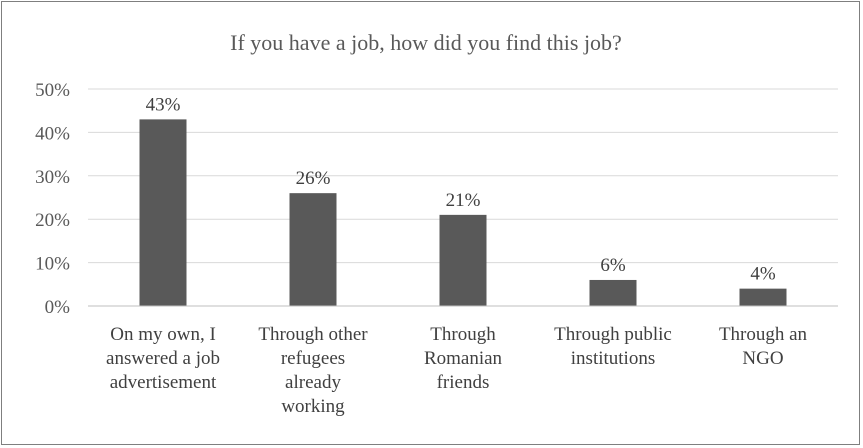 This screenshot has height=448, width=863. I want to click on category-label-line: Through, so click(463, 334).